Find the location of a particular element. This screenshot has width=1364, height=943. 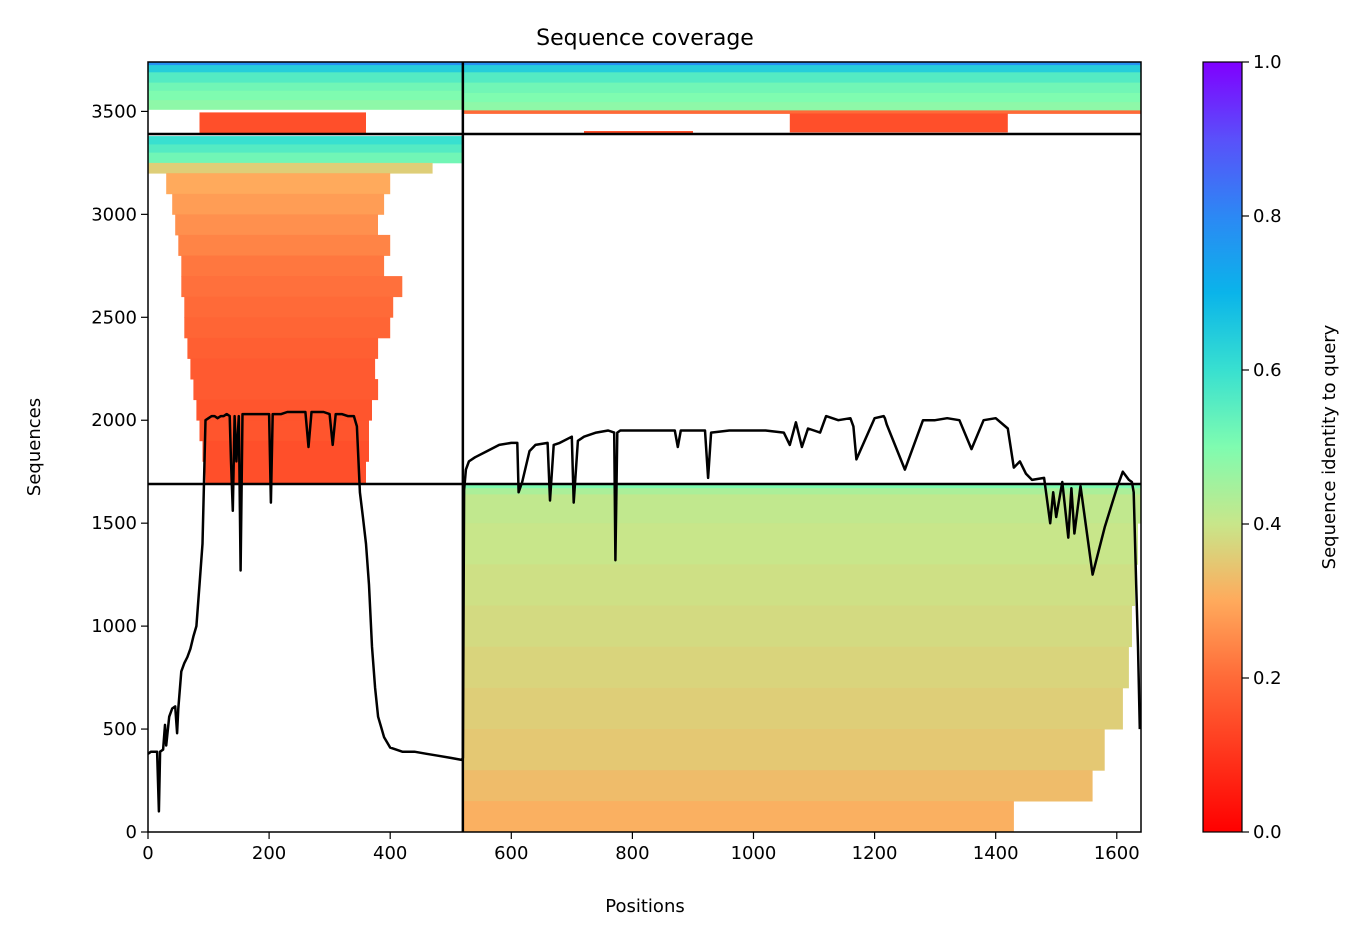

colorbar-tick-label-3: 0.6 is located at coordinates (1267, 370).